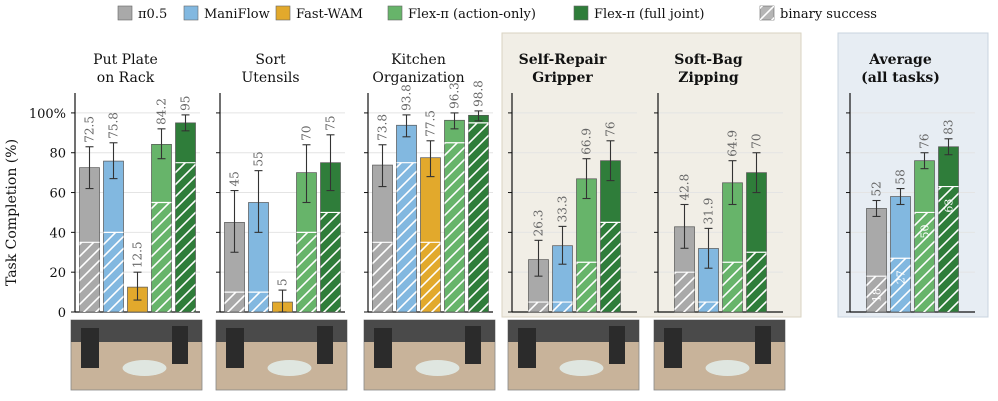 The height and width of the screenshot is (401, 998). Describe the element at coordinates (407, 97) in the screenshot. I see `value-label: 93.8` at that location.